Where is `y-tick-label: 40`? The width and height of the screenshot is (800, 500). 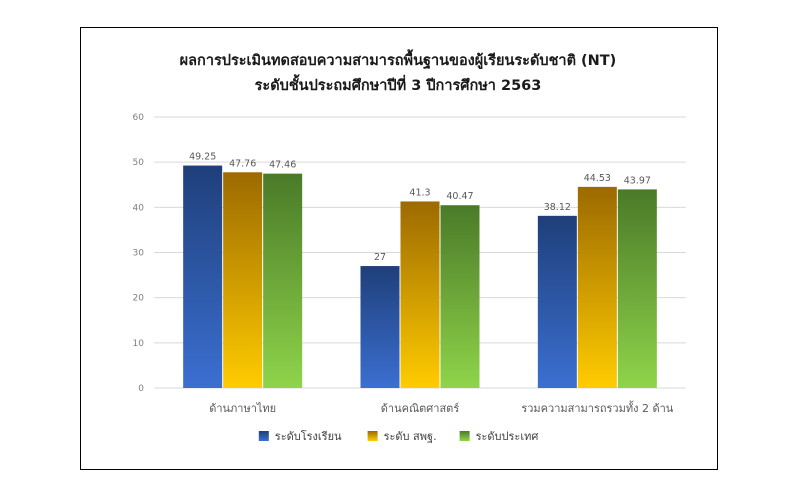
y-tick-label: 40 is located at coordinates (139, 208).